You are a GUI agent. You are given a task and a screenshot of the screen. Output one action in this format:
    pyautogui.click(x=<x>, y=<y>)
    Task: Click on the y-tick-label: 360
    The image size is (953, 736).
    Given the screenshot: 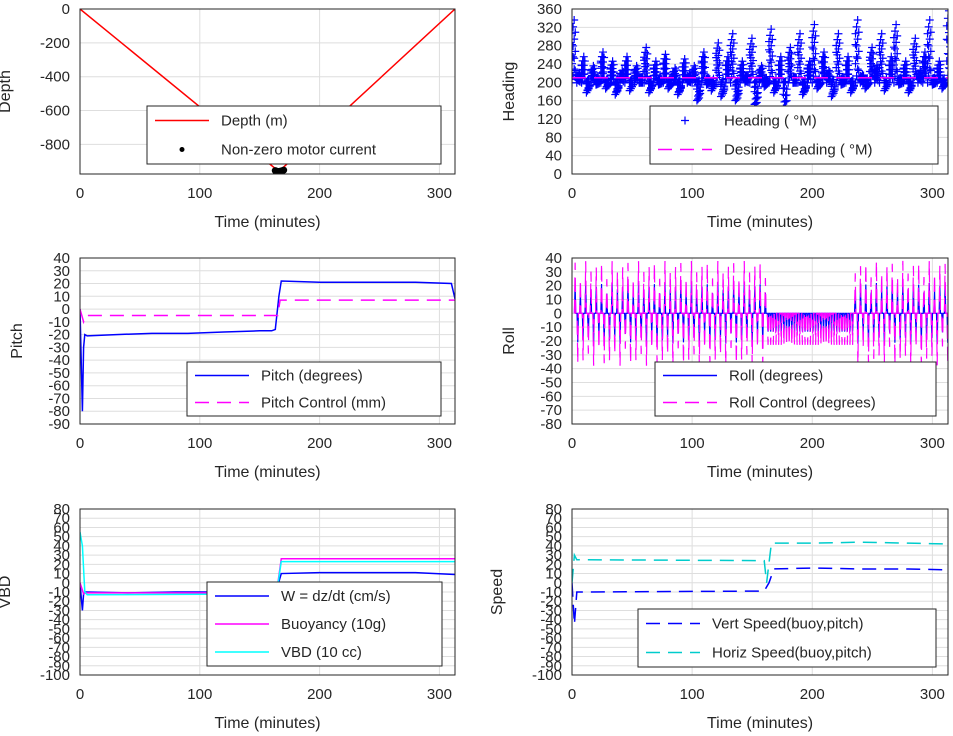 What is the action you would take?
    pyautogui.click(x=549, y=9)
    